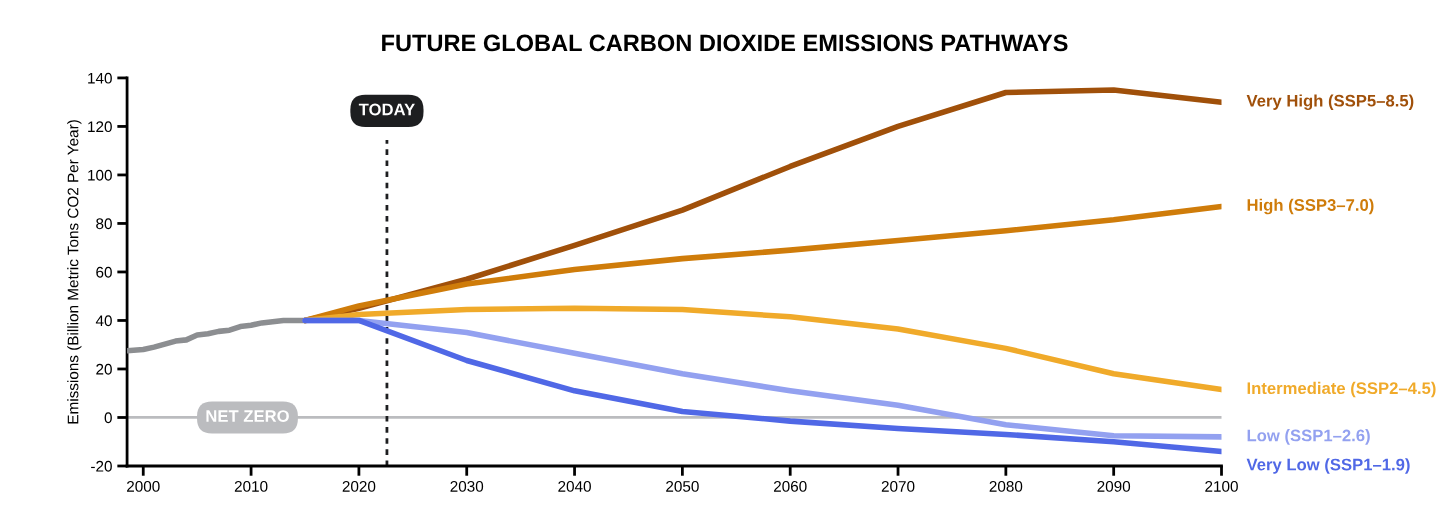 The height and width of the screenshot is (523, 1449). What do you see at coordinates (467, 486) in the screenshot?
I see `x-tick-label: 2030` at bounding box center [467, 486].